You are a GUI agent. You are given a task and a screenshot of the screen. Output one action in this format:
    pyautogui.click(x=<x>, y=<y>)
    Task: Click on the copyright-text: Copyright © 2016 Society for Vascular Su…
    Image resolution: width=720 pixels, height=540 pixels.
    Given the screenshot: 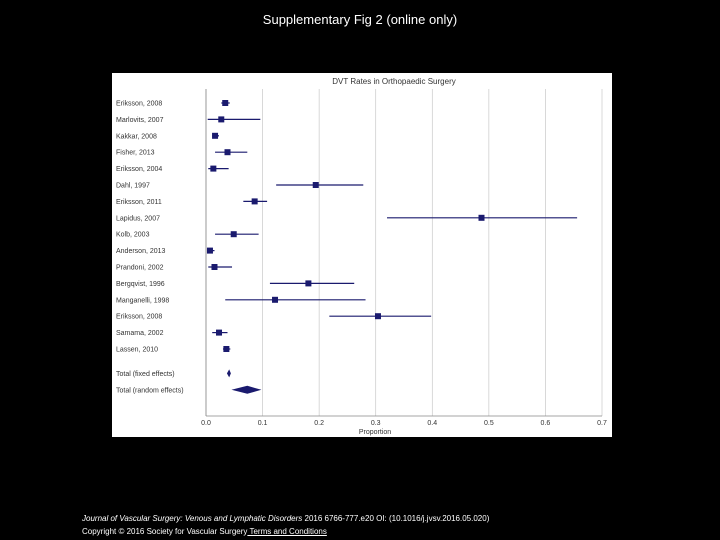 What is the action you would take?
    pyautogui.click(x=165, y=531)
    